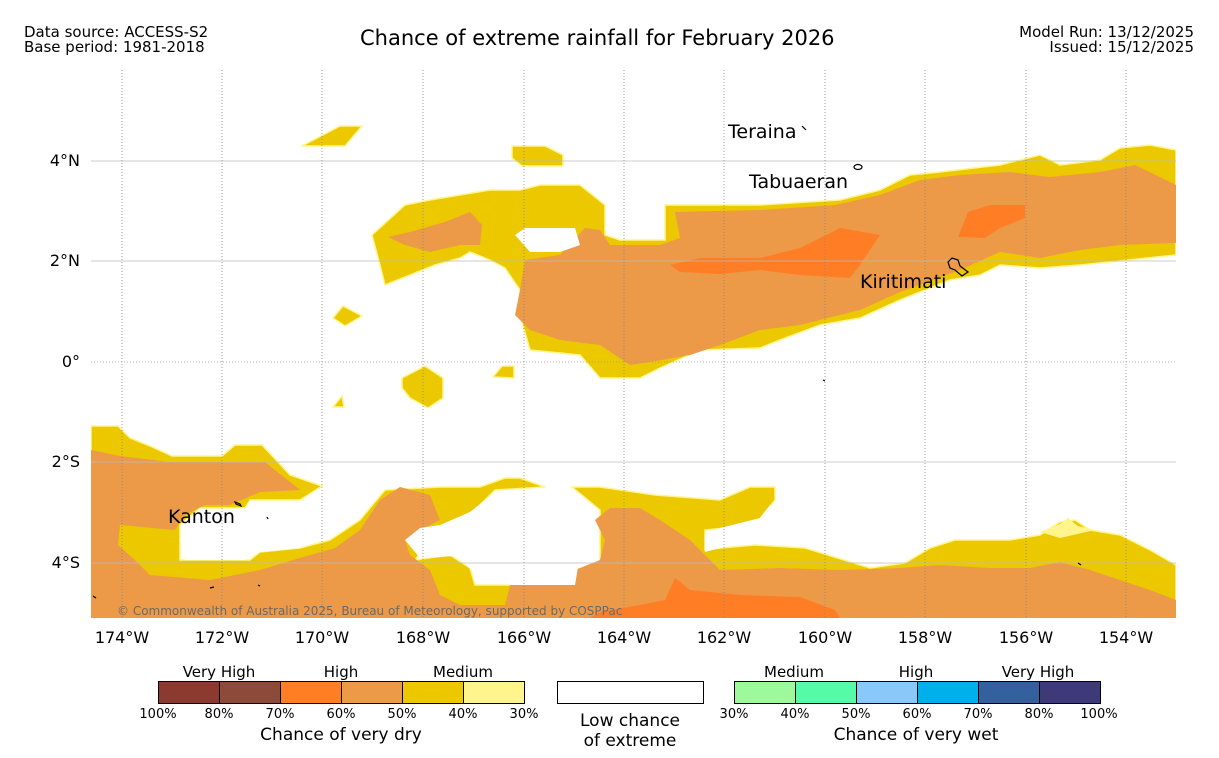 The image size is (1219, 758). What do you see at coordinates (916, 735) in the screenshot?
I see `legend-wet-caption: Chance of very wet` at bounding box center [916, 735].